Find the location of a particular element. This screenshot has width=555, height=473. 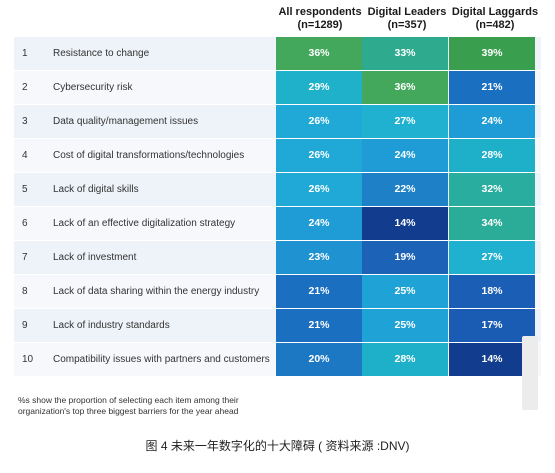

table-row: 5 Lack of digital skills 26% 22% 32% is located at coordinates (277, 190).